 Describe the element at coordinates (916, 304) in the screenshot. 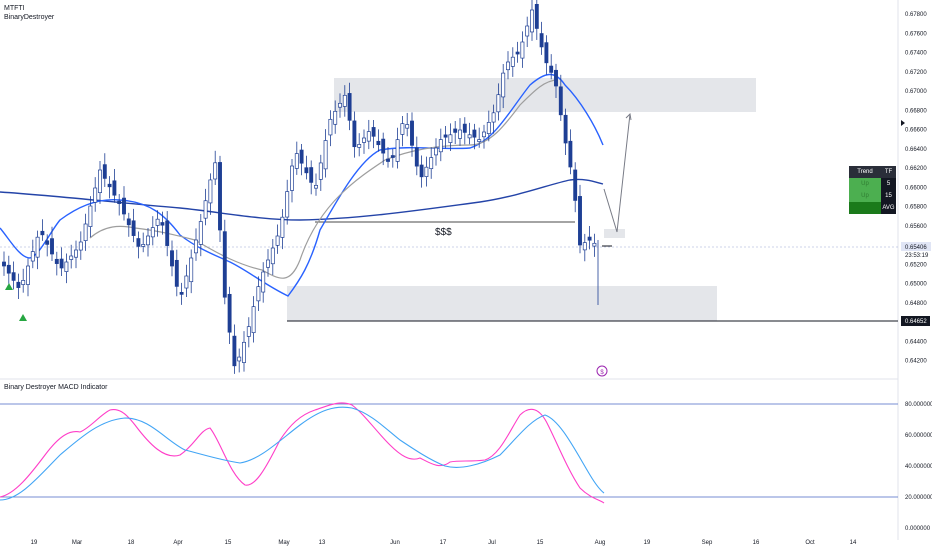

I see `price-tick-label: 0.64800` at that location.